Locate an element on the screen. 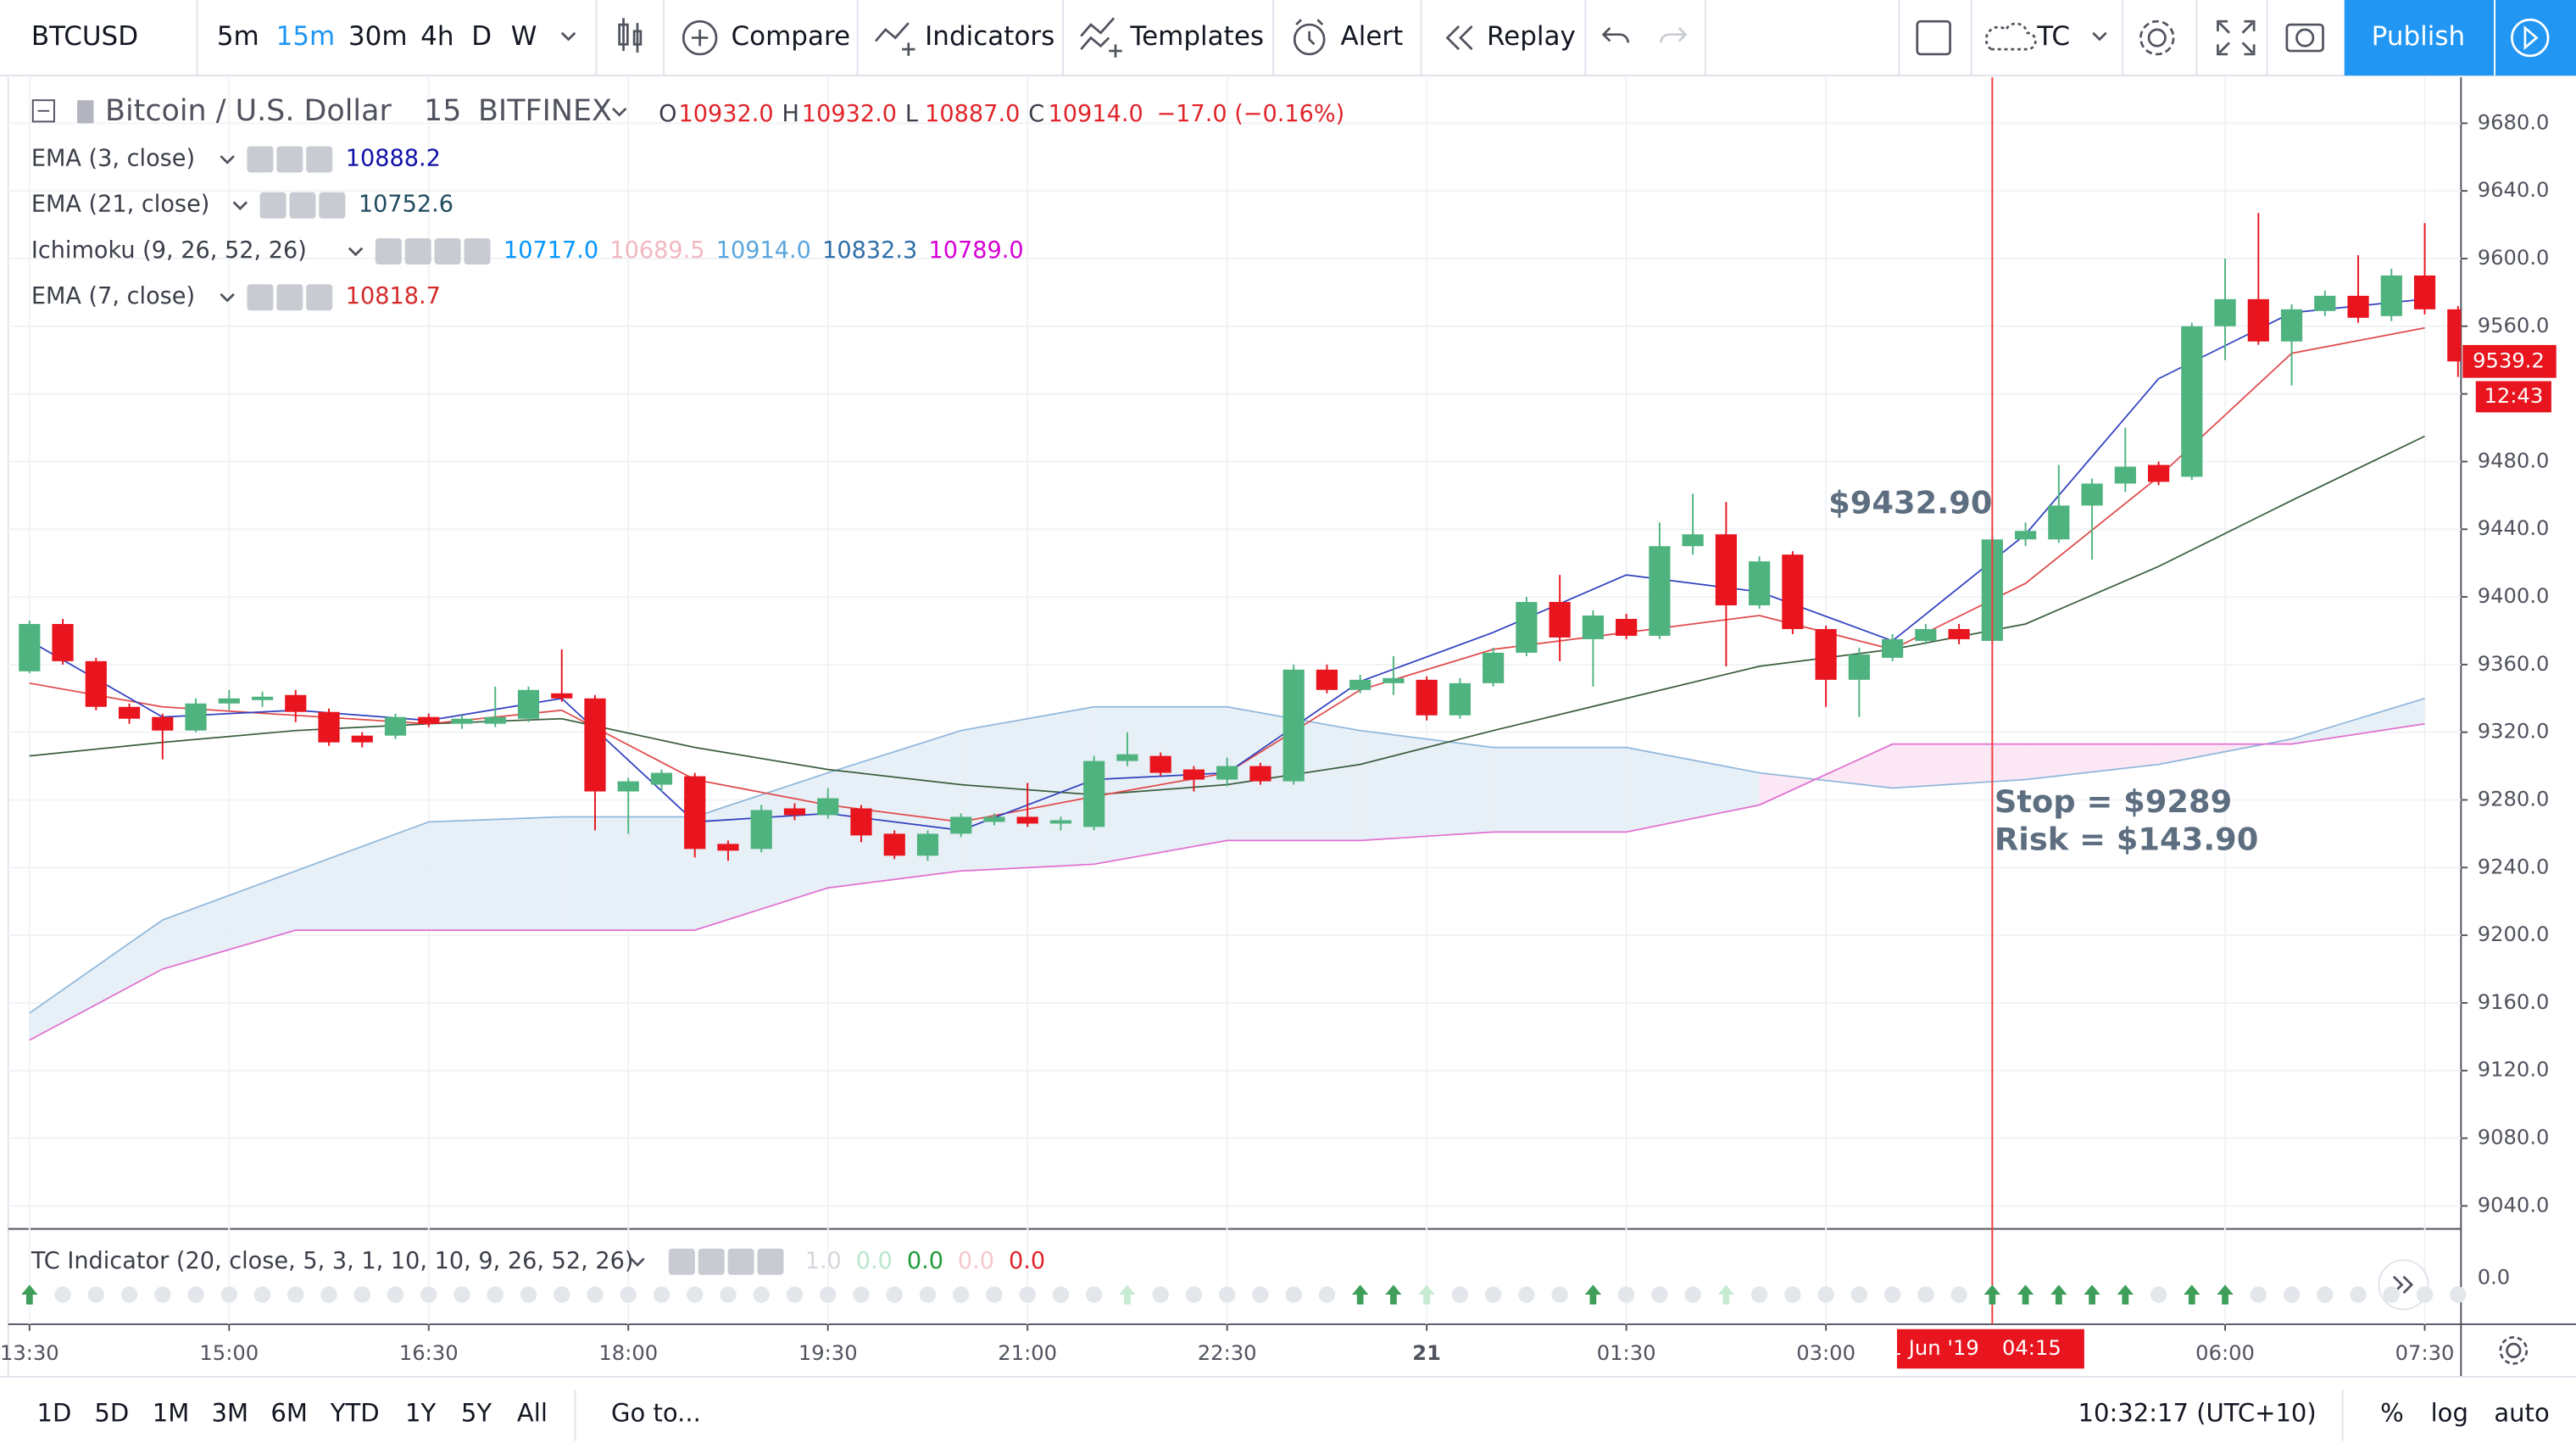 This screenshot has width=2576, height=1454. interval: 5m is located at coordinates (238, 37).